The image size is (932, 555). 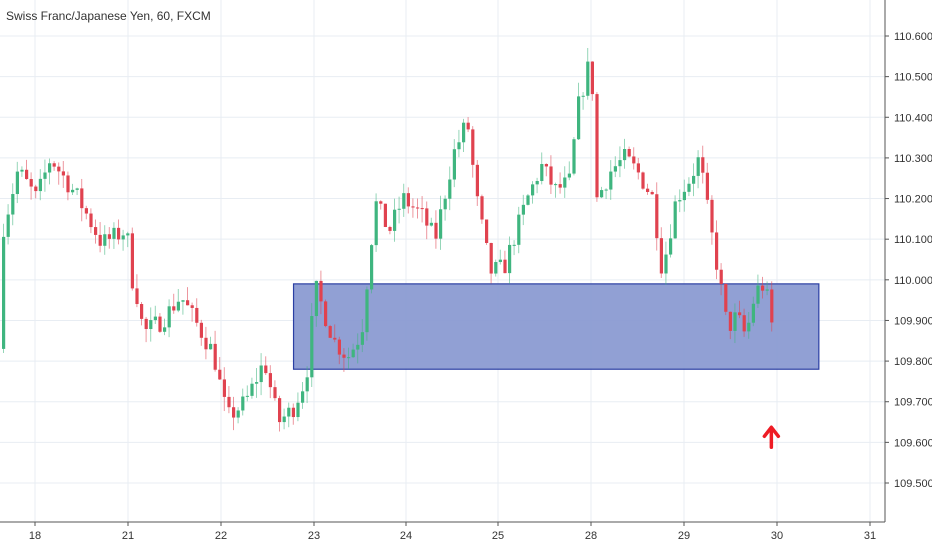 What do you see at coordinates (913, 443) in the screenshot?
I see `y-tick-label: 109.600` at bounding box center [913, 443].